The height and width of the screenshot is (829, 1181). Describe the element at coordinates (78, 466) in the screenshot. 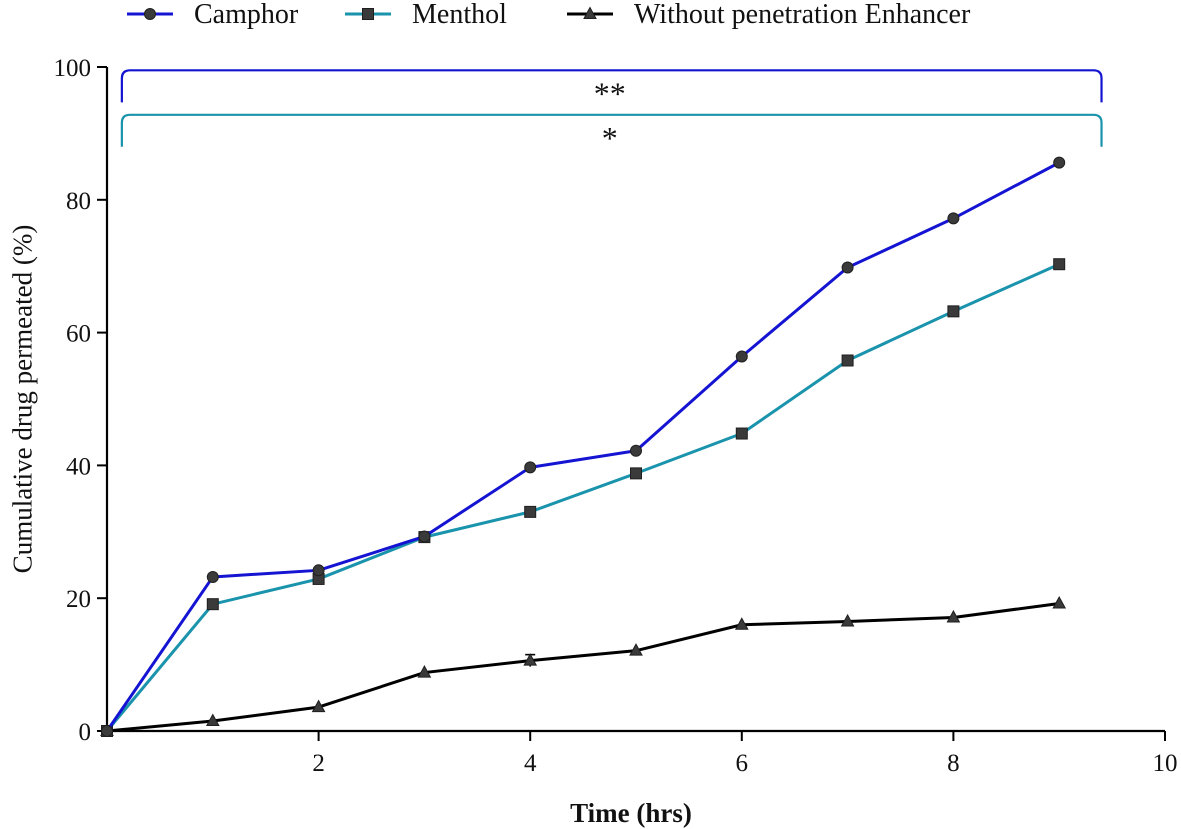

I see `y-tick-label: 40` at that location.